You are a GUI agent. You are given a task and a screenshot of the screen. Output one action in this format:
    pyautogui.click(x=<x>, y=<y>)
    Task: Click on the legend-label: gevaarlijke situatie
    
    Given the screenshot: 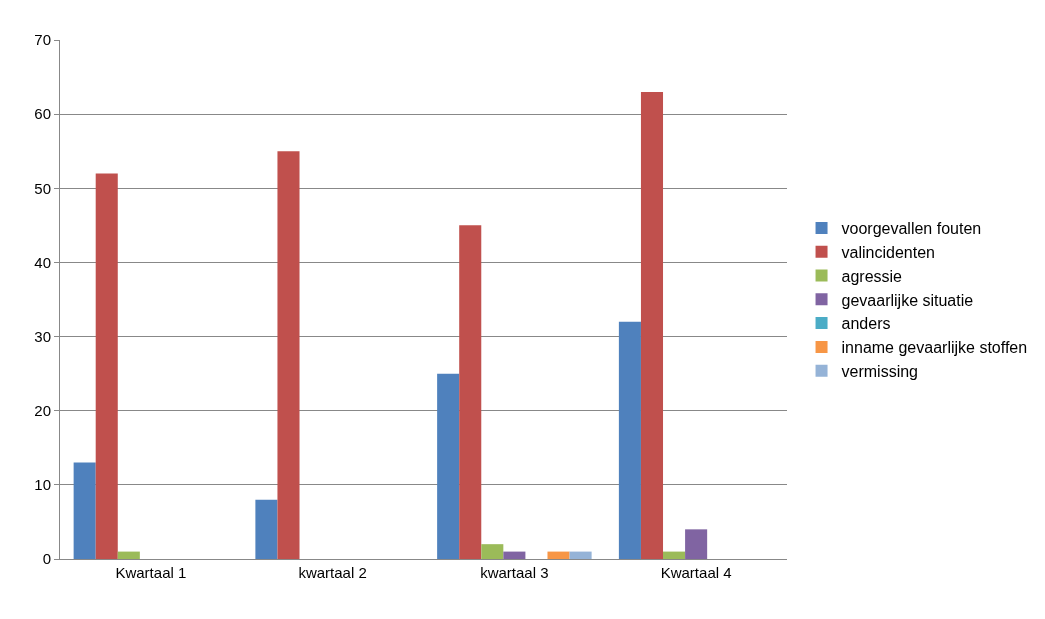 What is the action you would take?
    pyautogui.click(x=907, y=300)
    